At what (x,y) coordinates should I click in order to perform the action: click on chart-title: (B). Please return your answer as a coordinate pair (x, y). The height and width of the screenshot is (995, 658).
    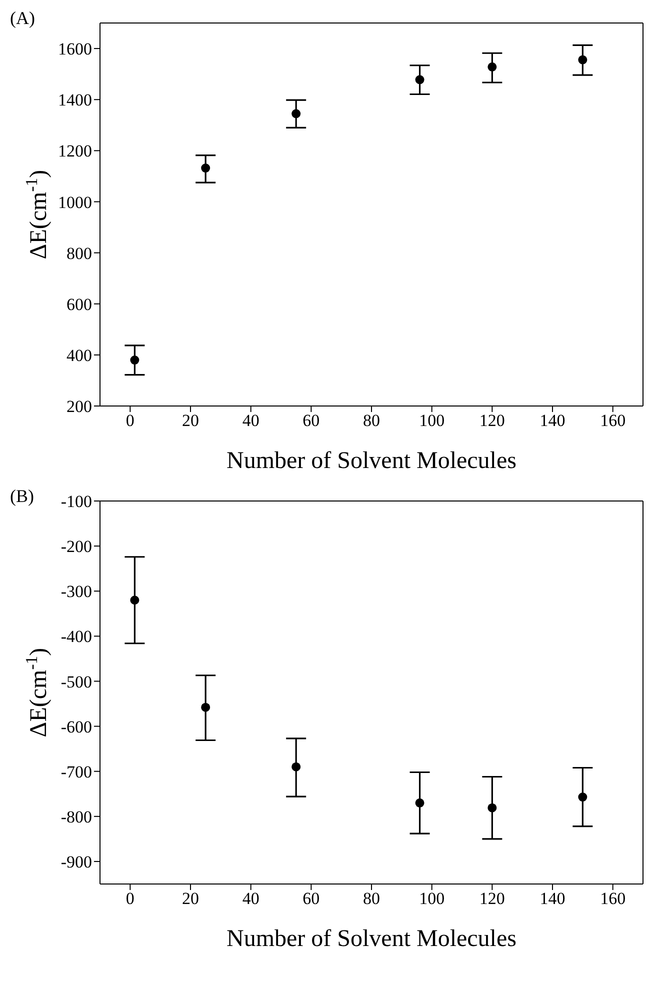
    Looking at the image, I should click on (22, 496).